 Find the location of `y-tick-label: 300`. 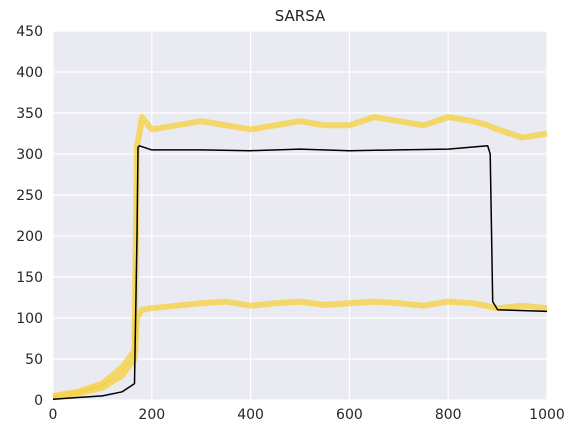

y-tick-label: 300 is located at coordinates (29, 155).